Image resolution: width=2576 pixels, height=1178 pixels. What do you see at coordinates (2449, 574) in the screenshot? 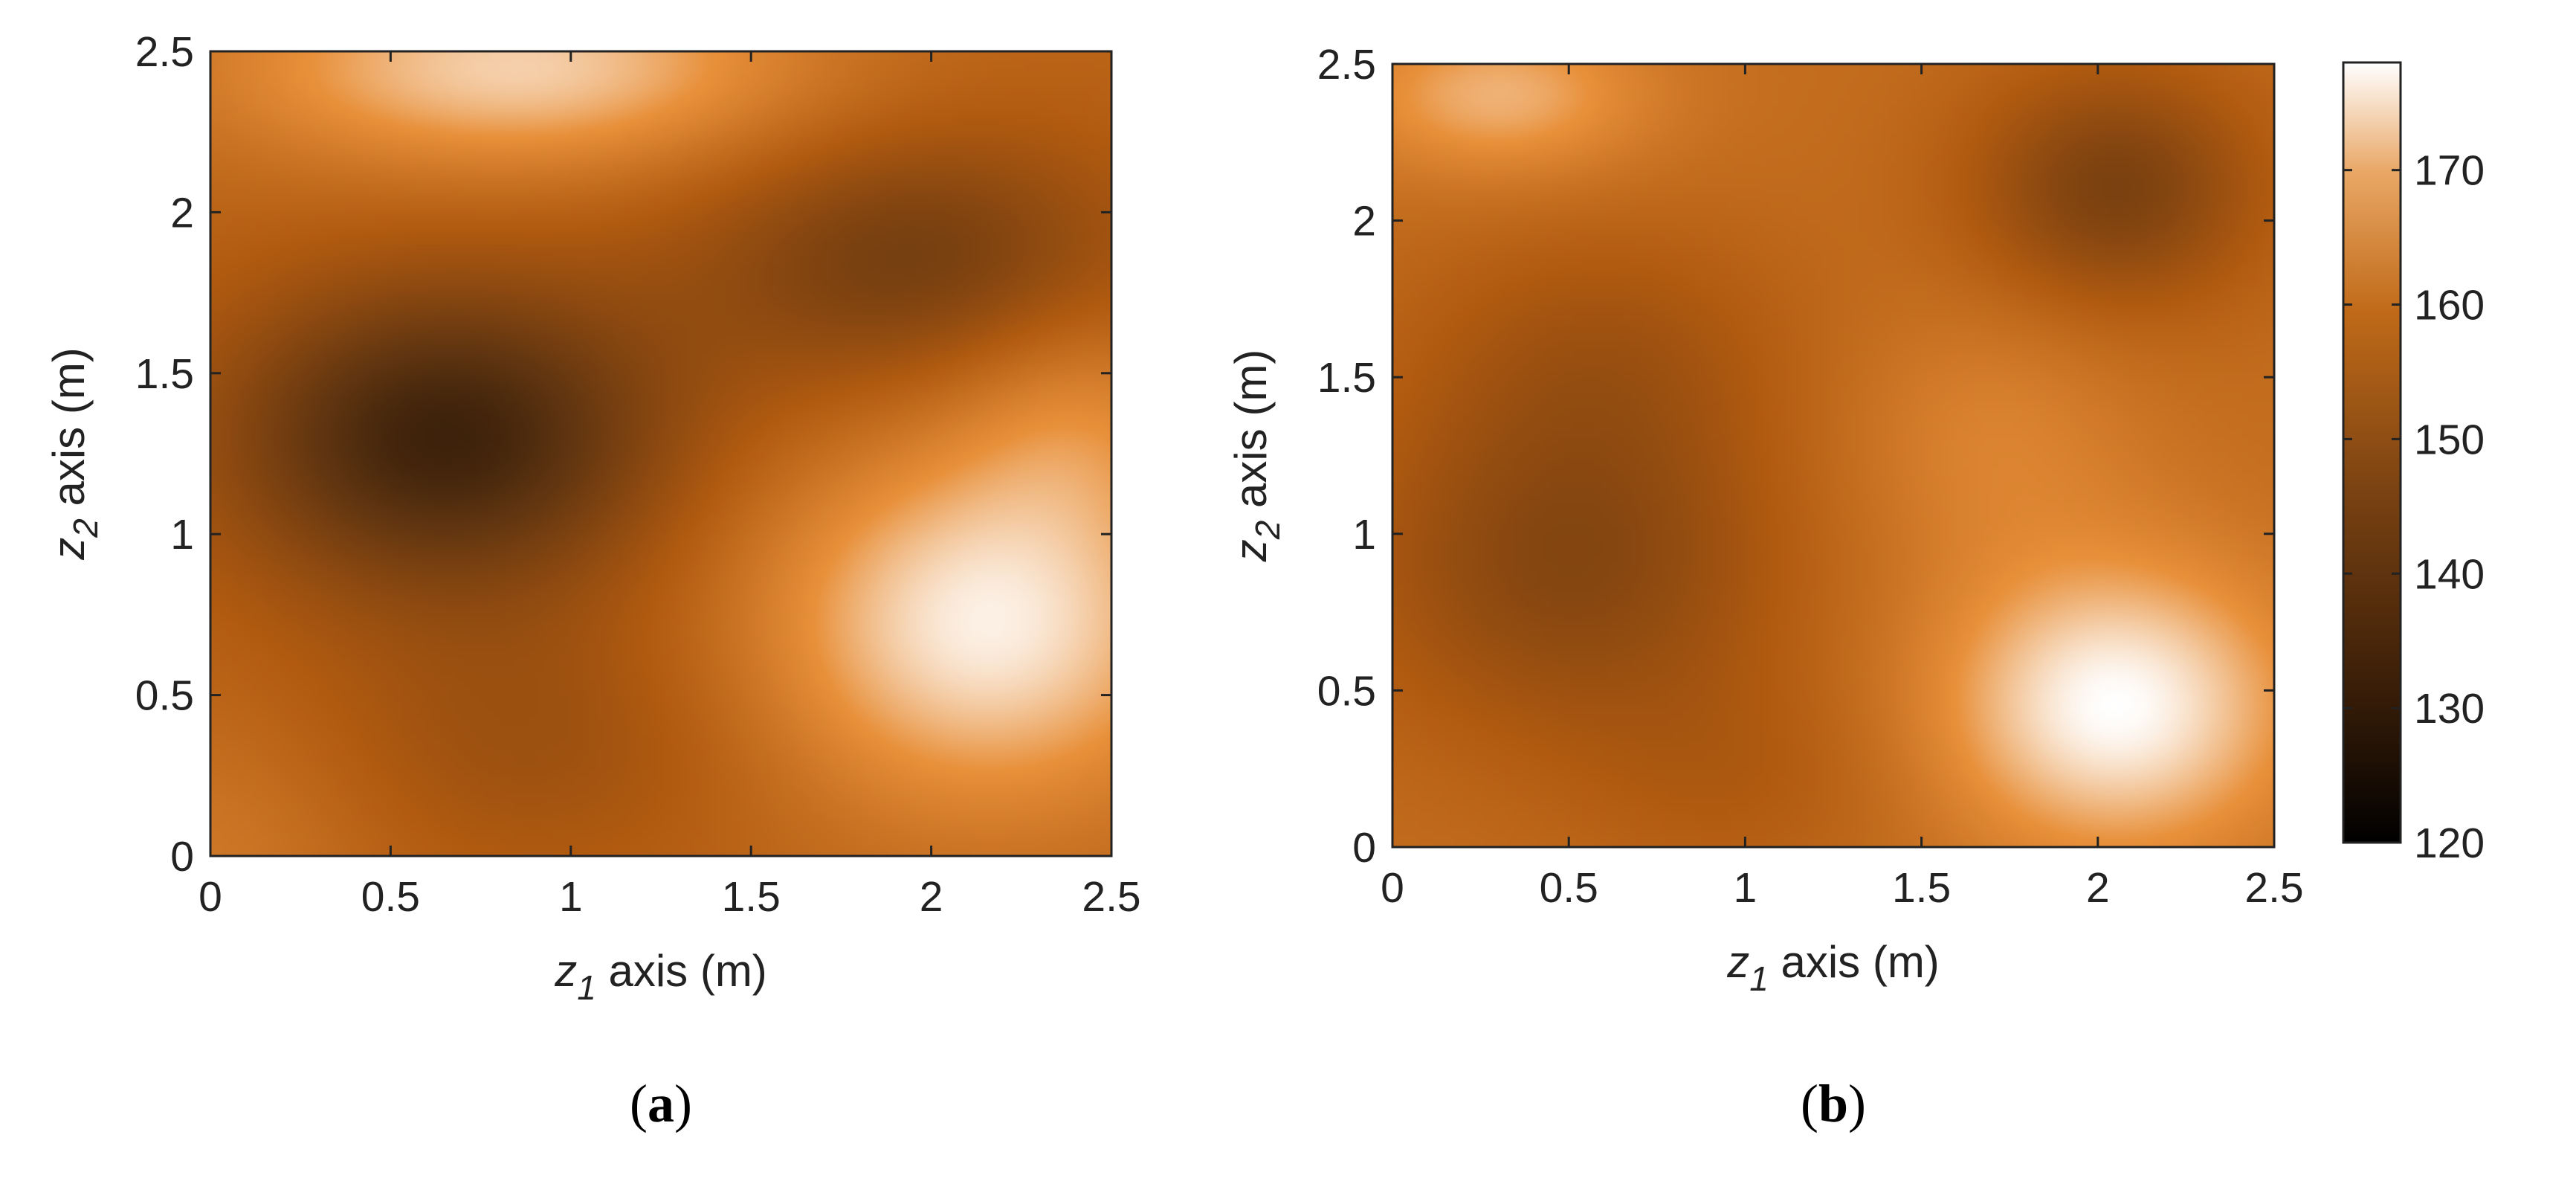
I see `colorbar-tick-label: 140` at bounding box center [2449, 574].